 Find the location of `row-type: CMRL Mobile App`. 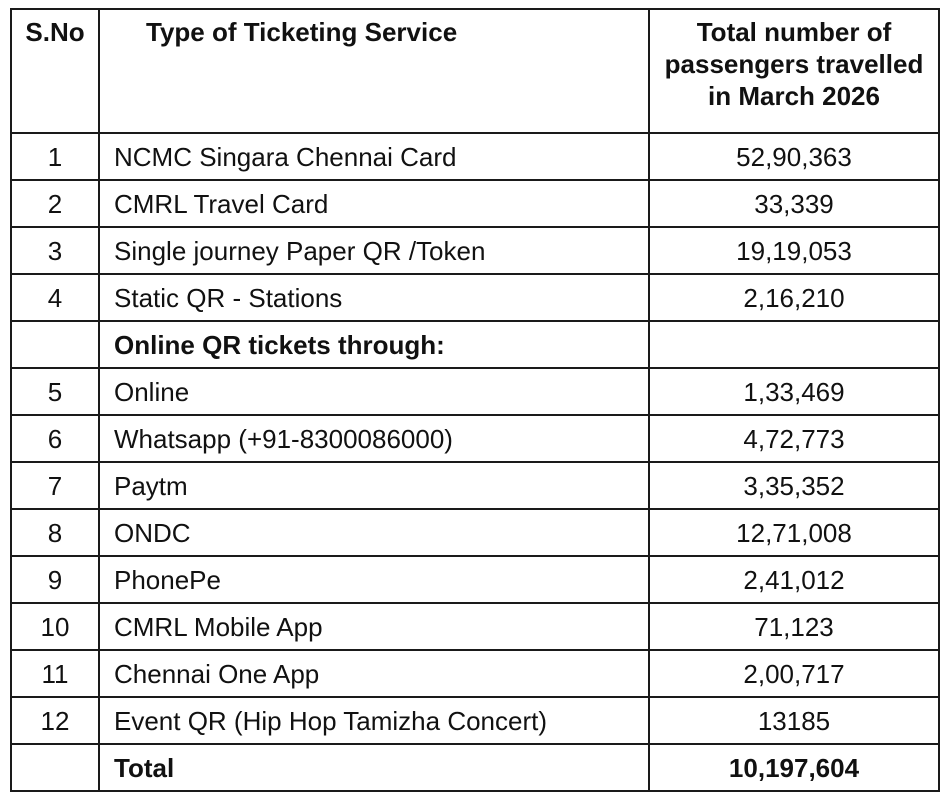

row-type: CMRL Mobile App is located at coordinates (374, 626).